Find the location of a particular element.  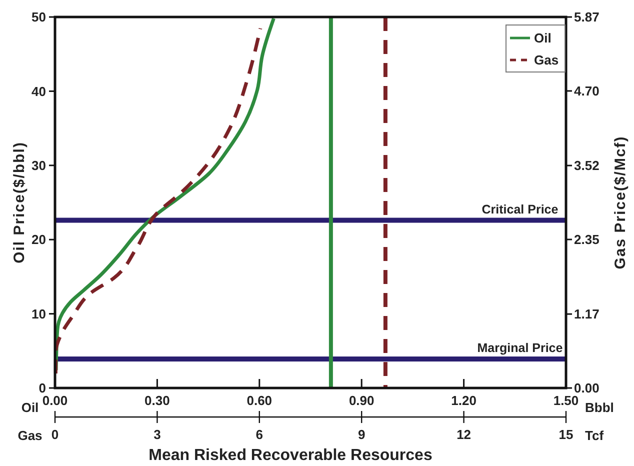

y2-tick-label: 0.00 is located at coordinates (587, 388).